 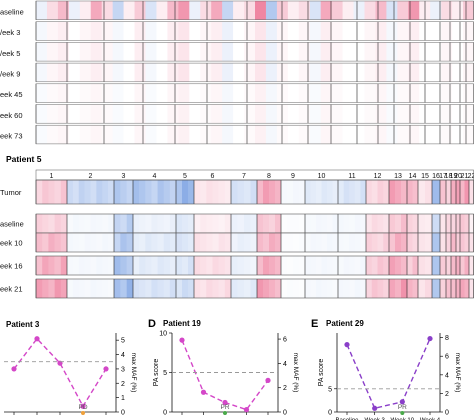 What do you see at coordinates (457, 373) in the screenshot?
I see `y2-axis-label: max MAF (%)` at bounding box center [457, 373].